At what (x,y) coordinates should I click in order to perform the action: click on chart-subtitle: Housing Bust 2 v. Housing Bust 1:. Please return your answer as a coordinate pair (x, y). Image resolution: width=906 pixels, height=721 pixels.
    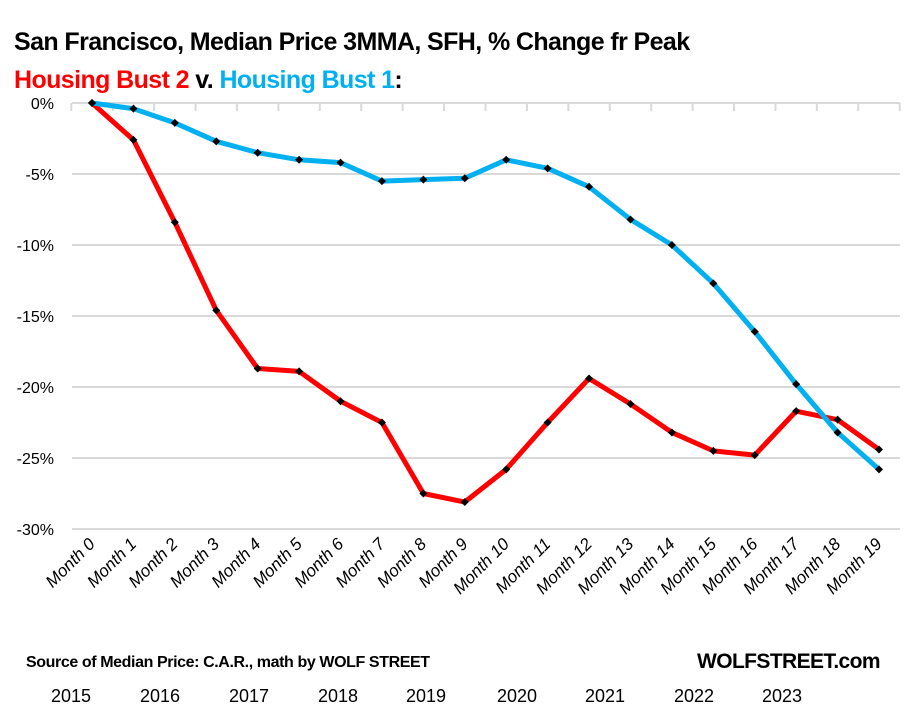
    Looking at the image, I should click on (208, 80).